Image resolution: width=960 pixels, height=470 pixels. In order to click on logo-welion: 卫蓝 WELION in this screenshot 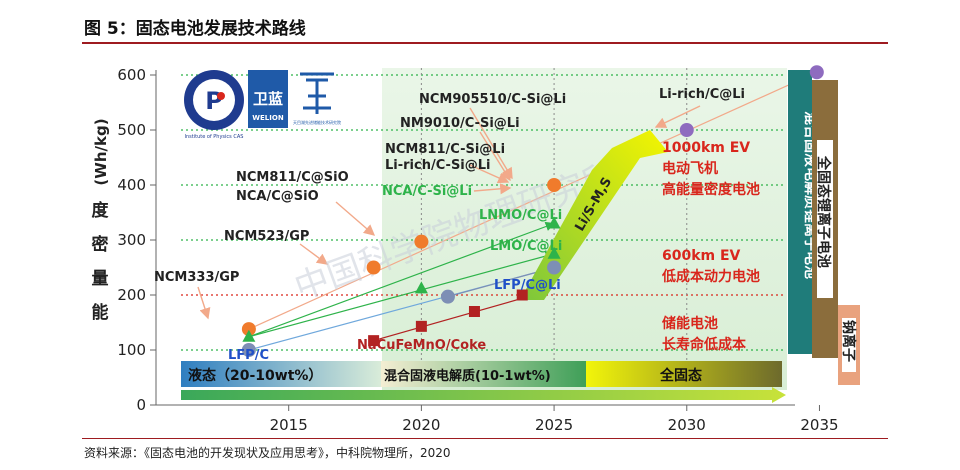, I will do `click(268, 99)`.